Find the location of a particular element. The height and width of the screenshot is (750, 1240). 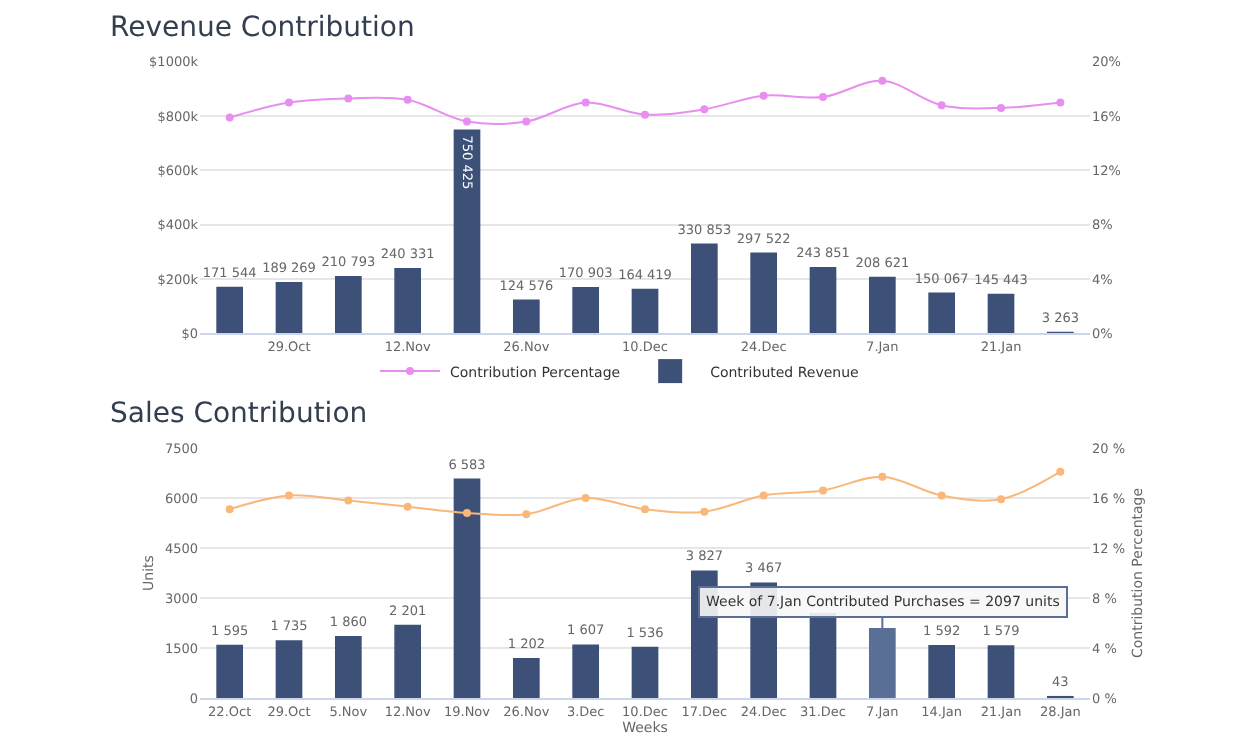

chart-title: Sales Contribution is located at coordinates (239, 414).